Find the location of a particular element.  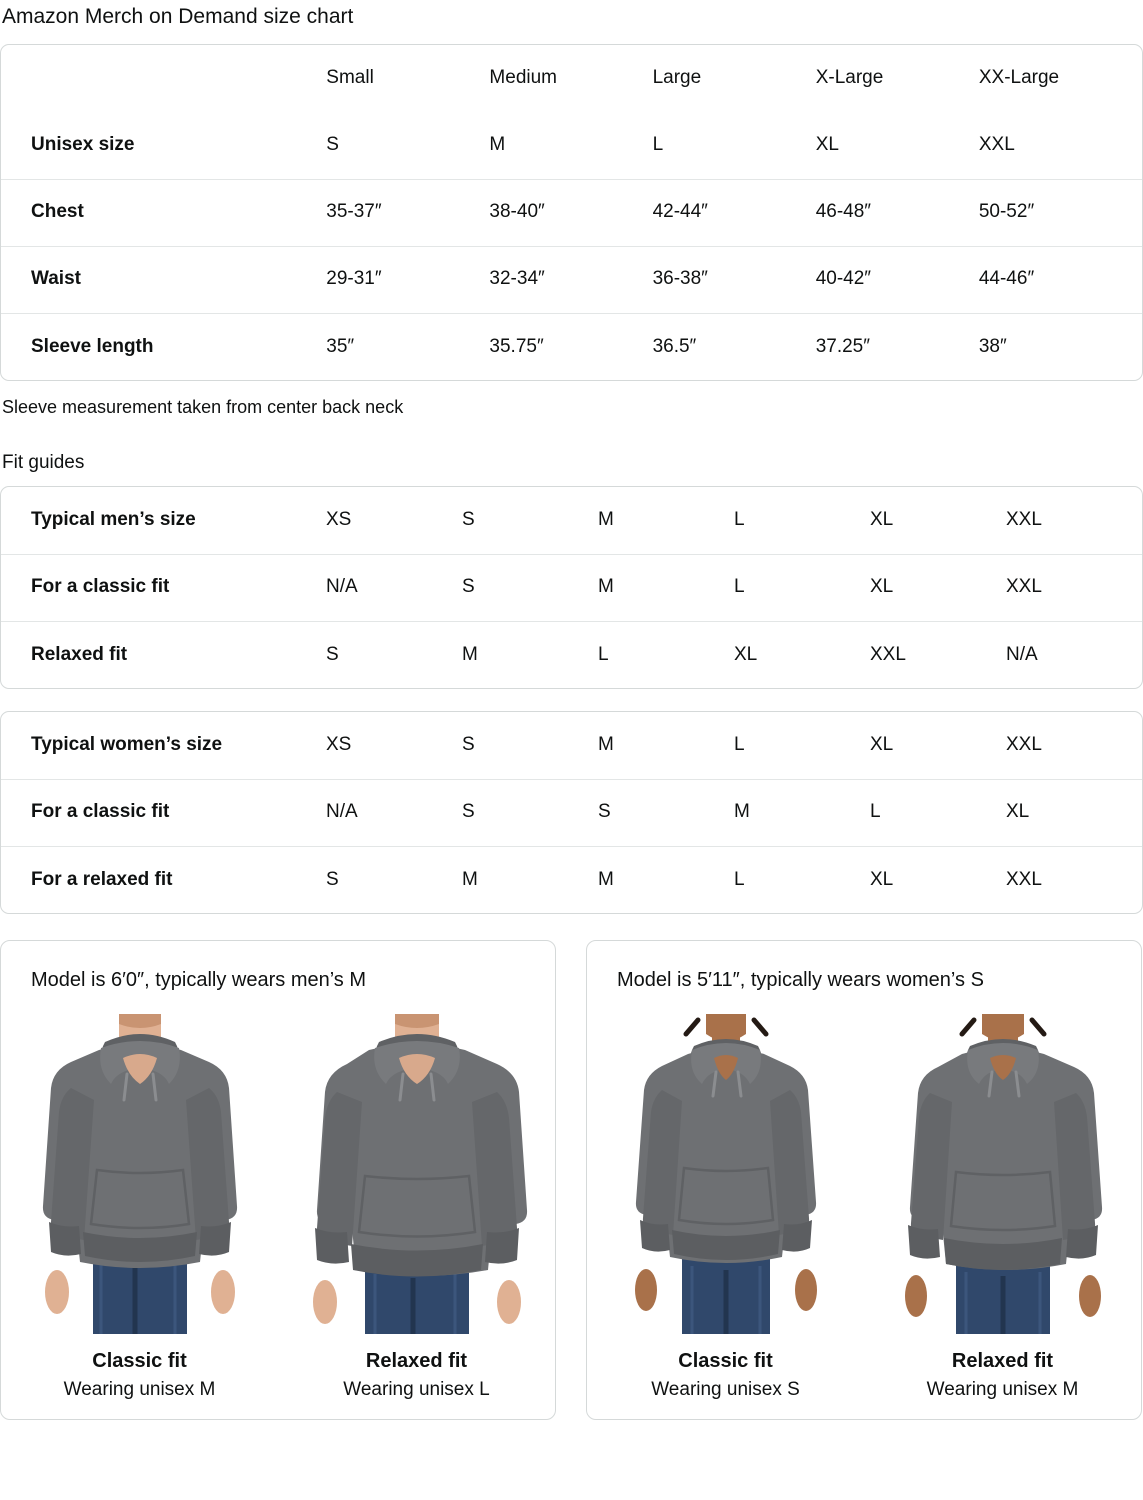

womens-relaxed-fit-label: Relaxed fit is located at coordinates (1002, 1361).